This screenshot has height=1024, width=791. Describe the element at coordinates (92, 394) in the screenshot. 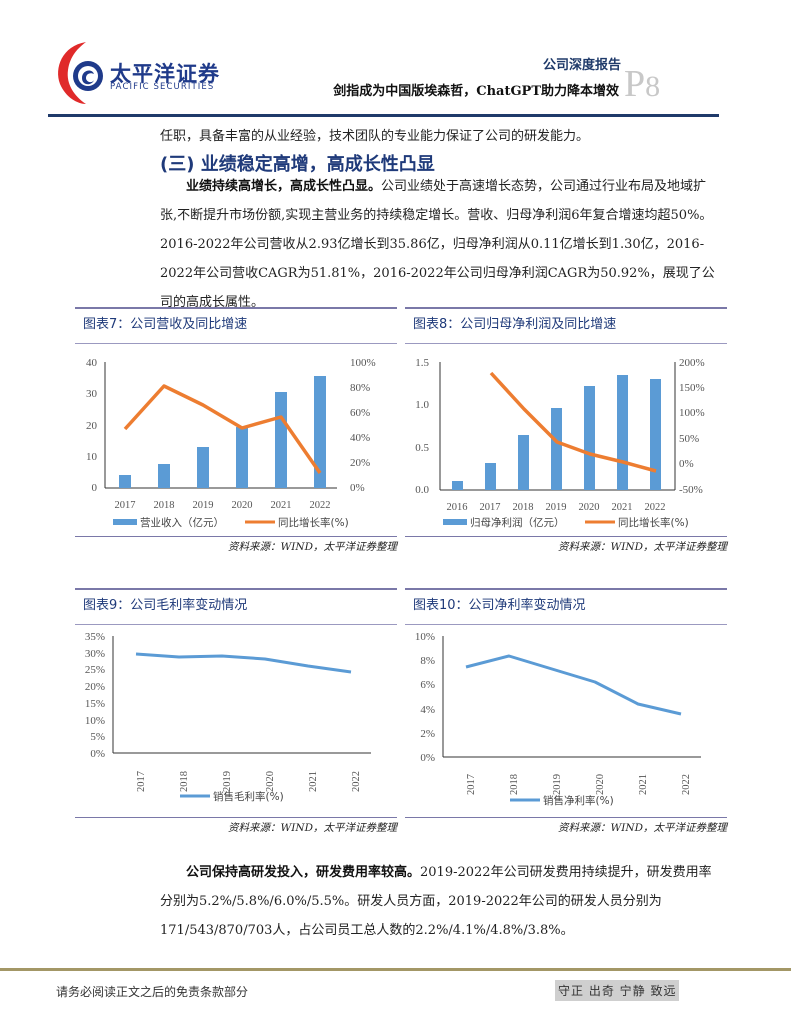

I see `svg-text: 30` at that location.